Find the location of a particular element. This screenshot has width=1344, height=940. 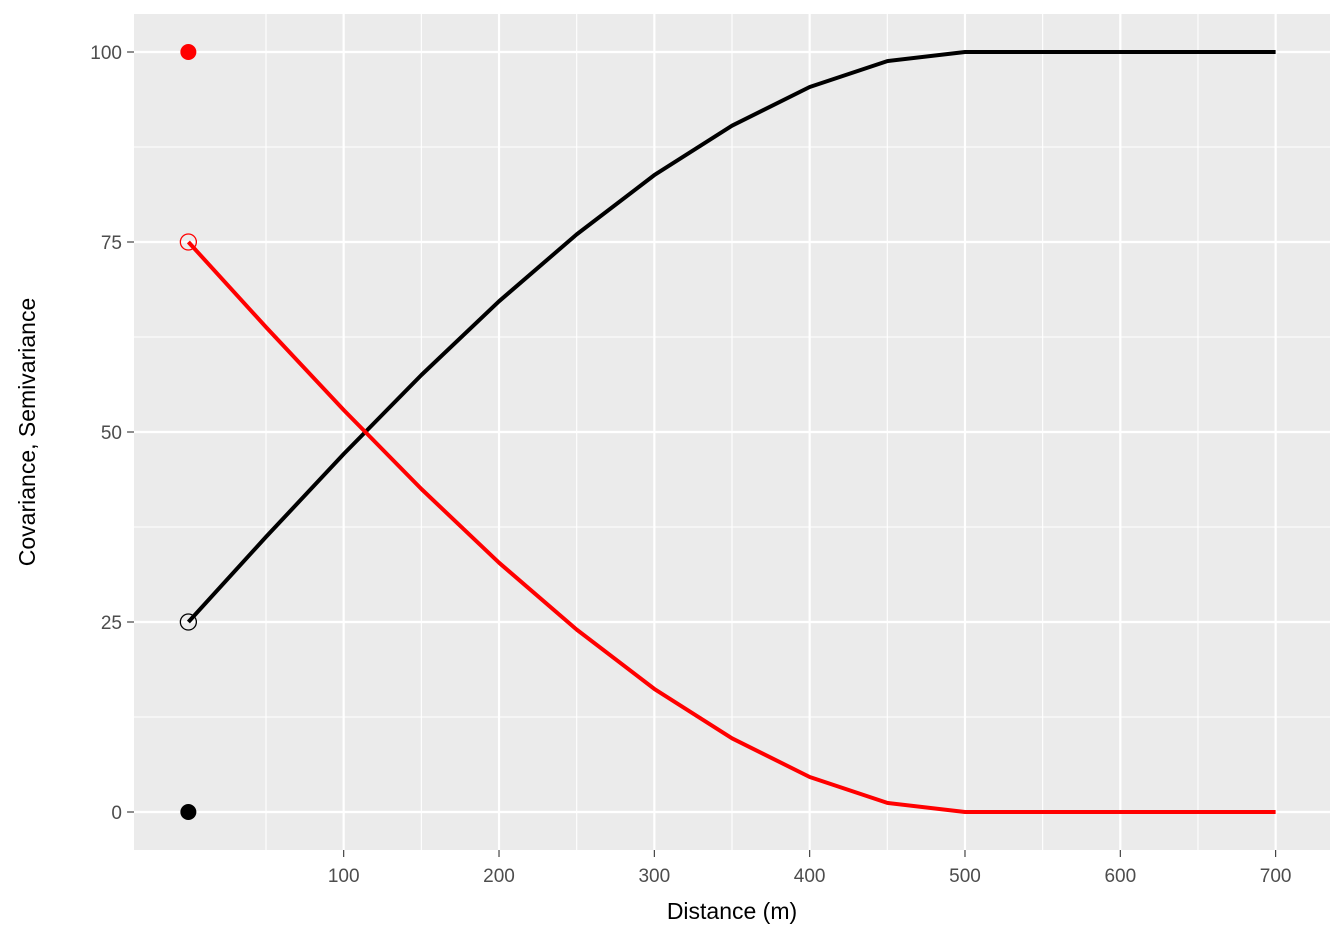

x-tick-label: 200 is located at coordinates (499, 876).